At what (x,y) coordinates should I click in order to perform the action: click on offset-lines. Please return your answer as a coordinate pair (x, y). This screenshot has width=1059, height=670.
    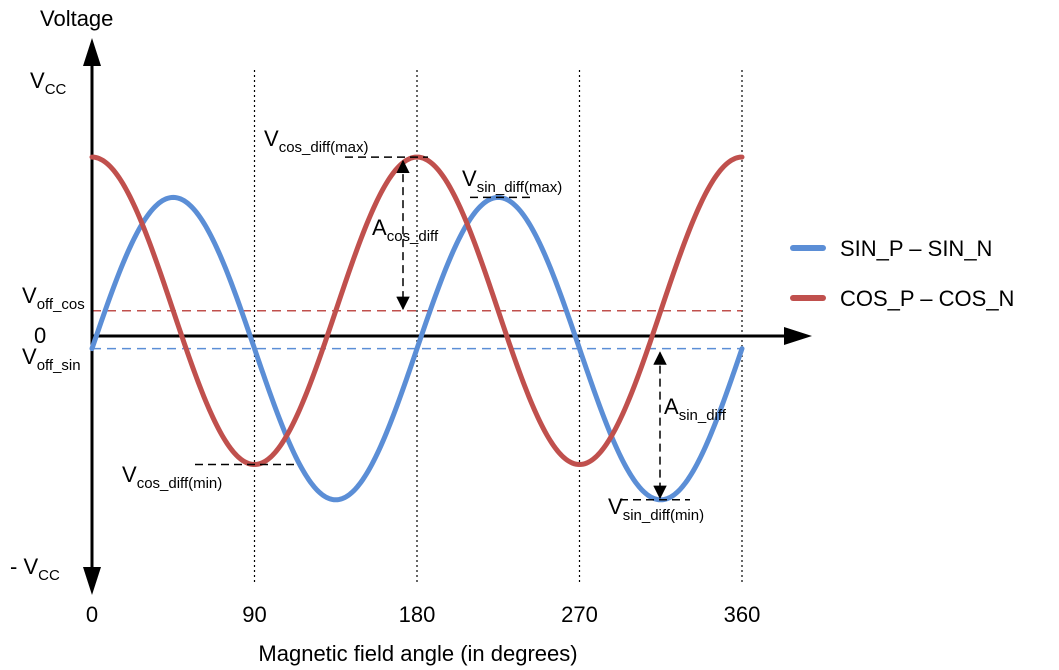
    Looking at the image, I should click on (417, 330).